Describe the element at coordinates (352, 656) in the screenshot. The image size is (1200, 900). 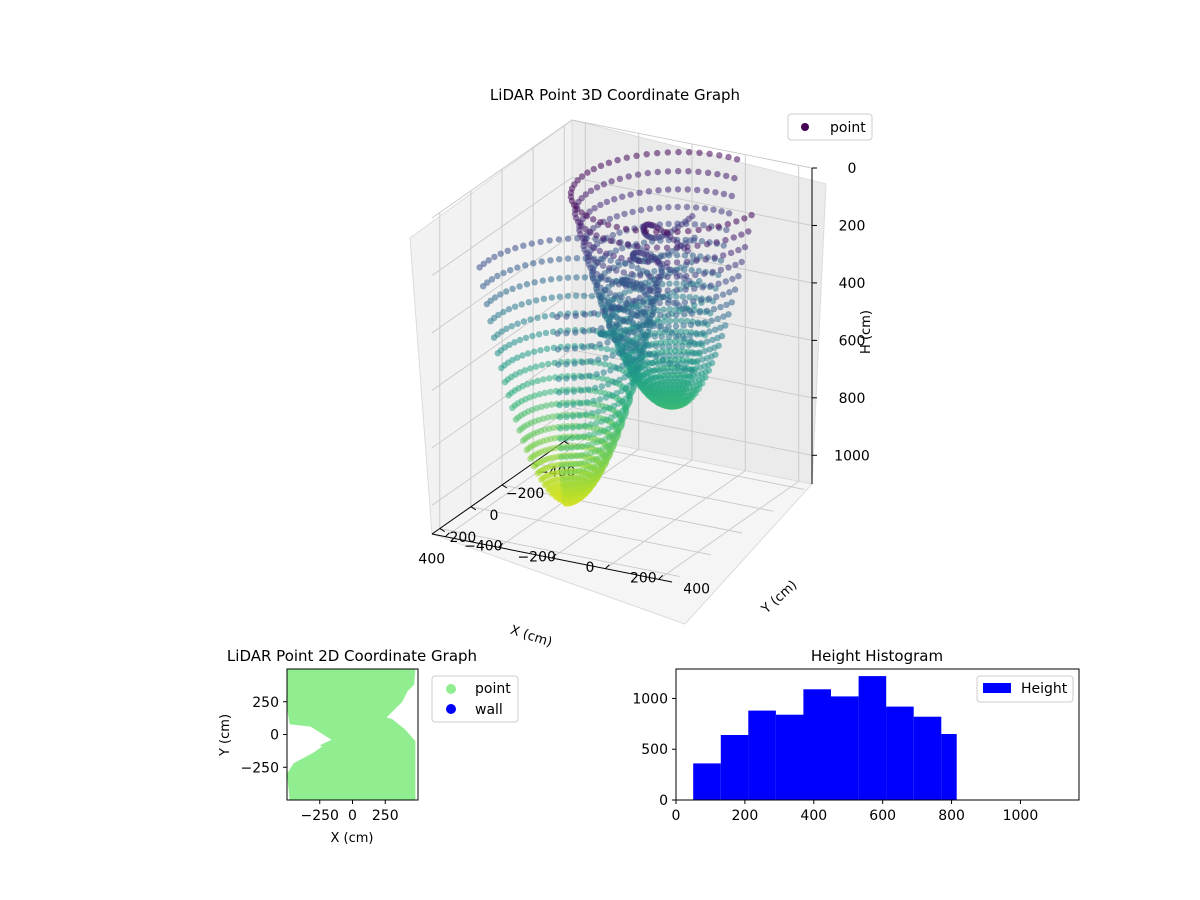
I see `plot2d-title: LiDAR Point 2D Coordinate Graph` at that location.